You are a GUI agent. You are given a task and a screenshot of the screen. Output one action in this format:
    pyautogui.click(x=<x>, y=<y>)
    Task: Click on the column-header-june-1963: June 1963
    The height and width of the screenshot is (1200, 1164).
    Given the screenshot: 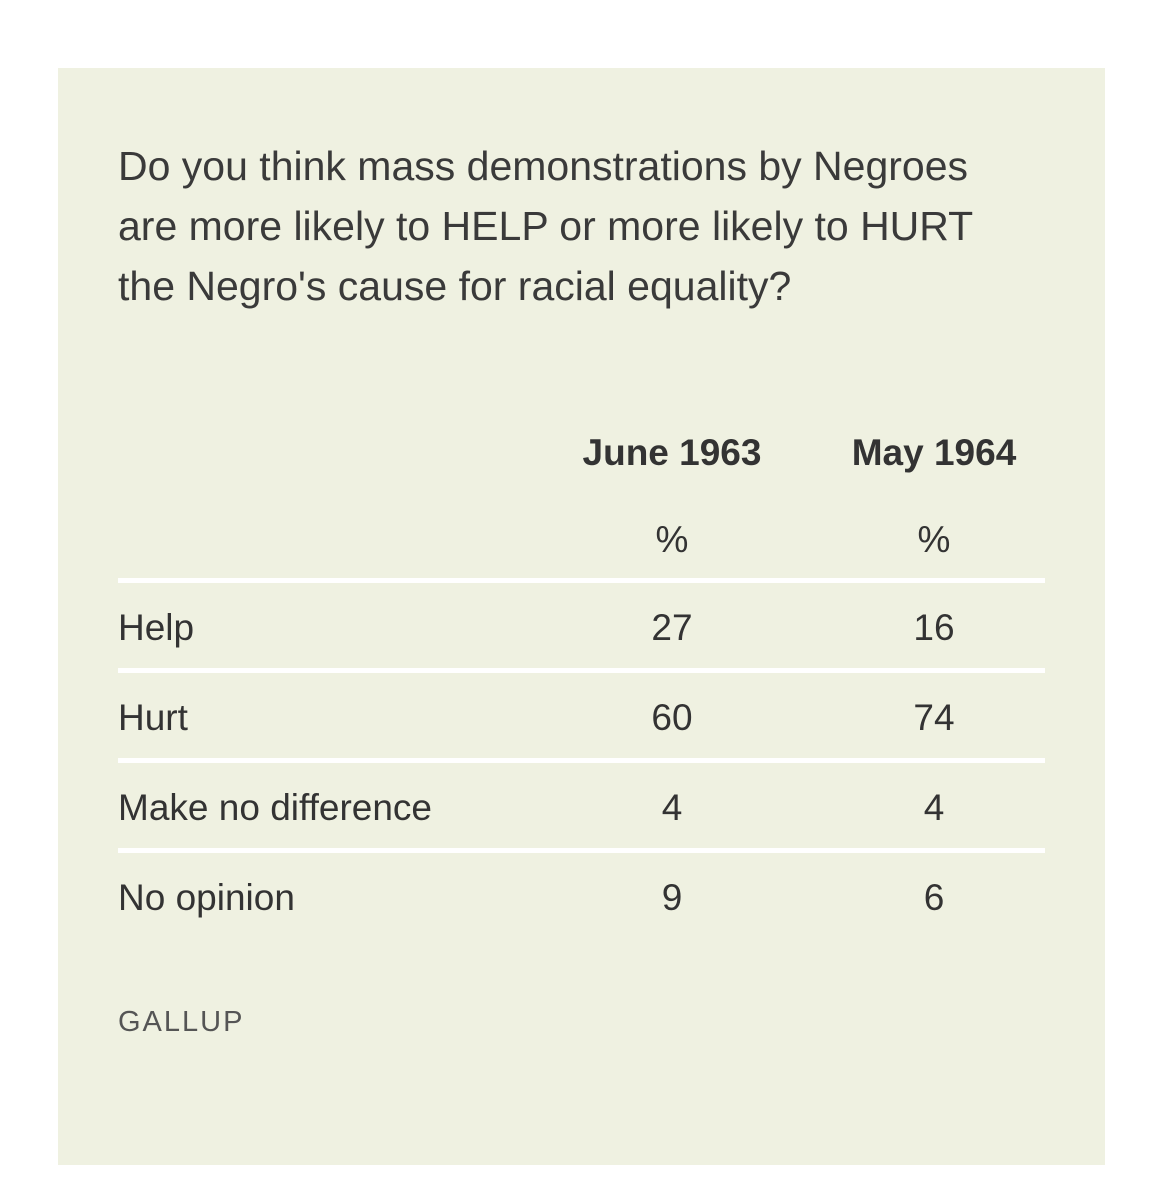 What is the action you would take?
    pyautogui.click(x=672, y=452)
    